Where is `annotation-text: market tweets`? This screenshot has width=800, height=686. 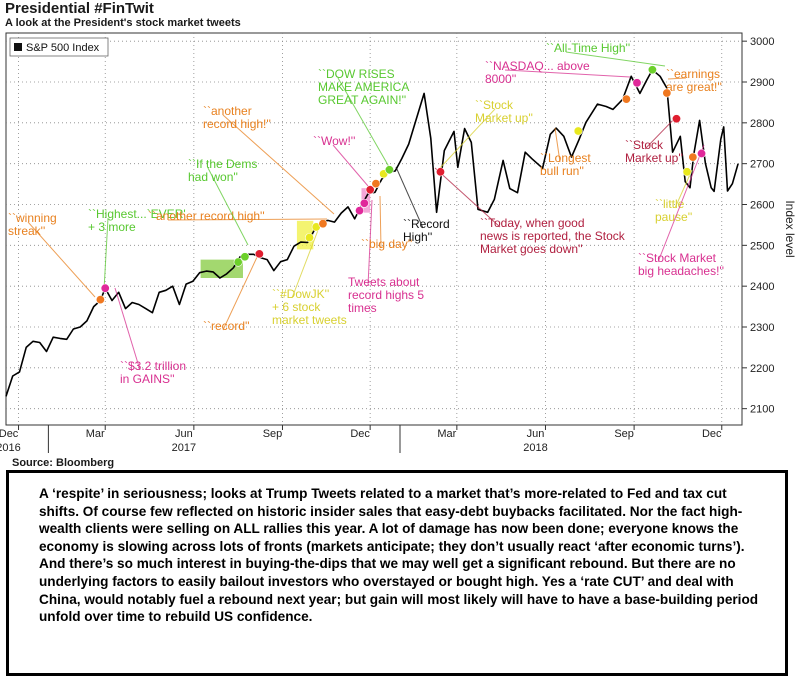 annotation-text: market tweets is located at coordinates (309, 320).